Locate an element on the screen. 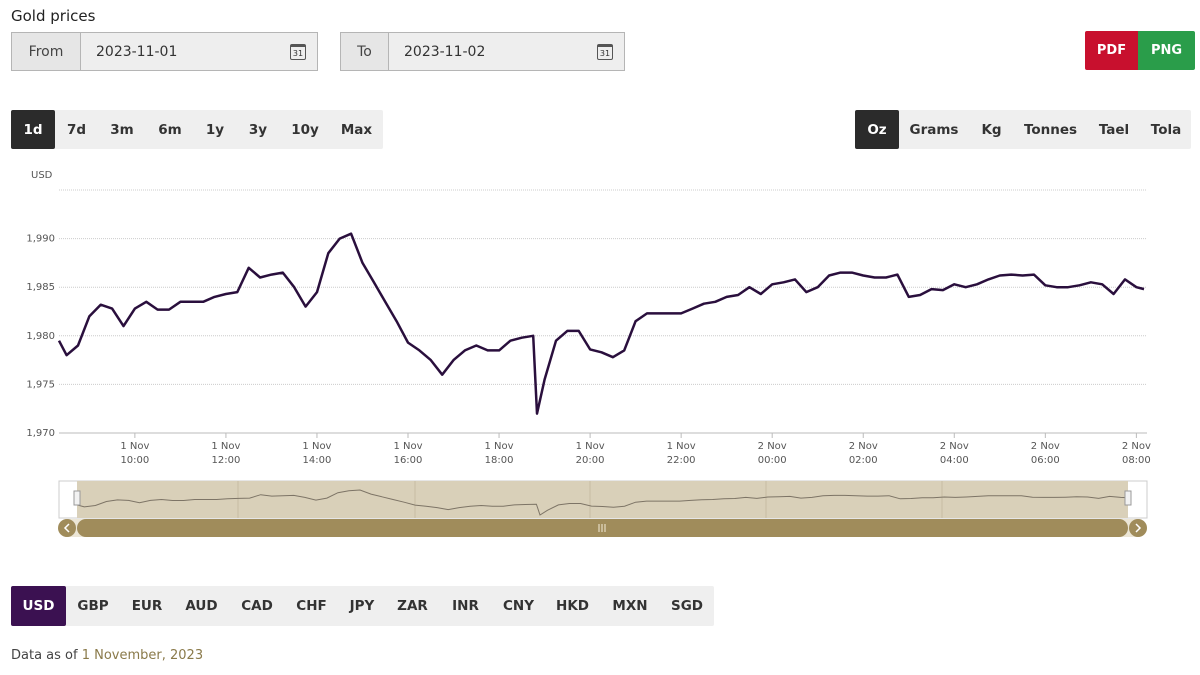 The height and width of the screenshot is (675, 1200). unit-selector: Oz Grams Kg Tonnes Tael Tola is located at coordinates (1023, 129).